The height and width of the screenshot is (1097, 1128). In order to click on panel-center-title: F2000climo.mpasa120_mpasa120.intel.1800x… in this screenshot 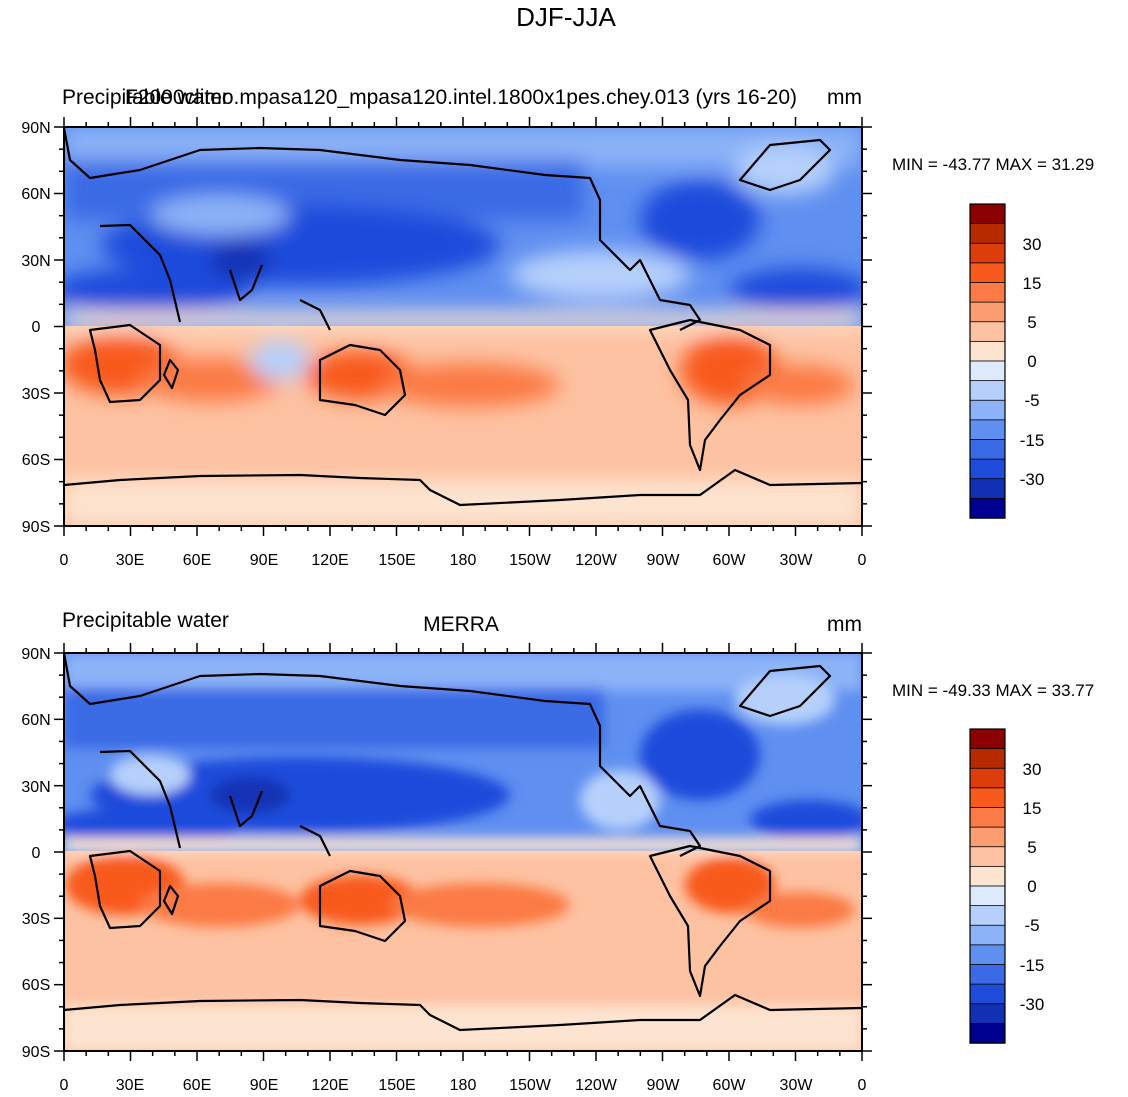, I will do `click(461, 97)`.